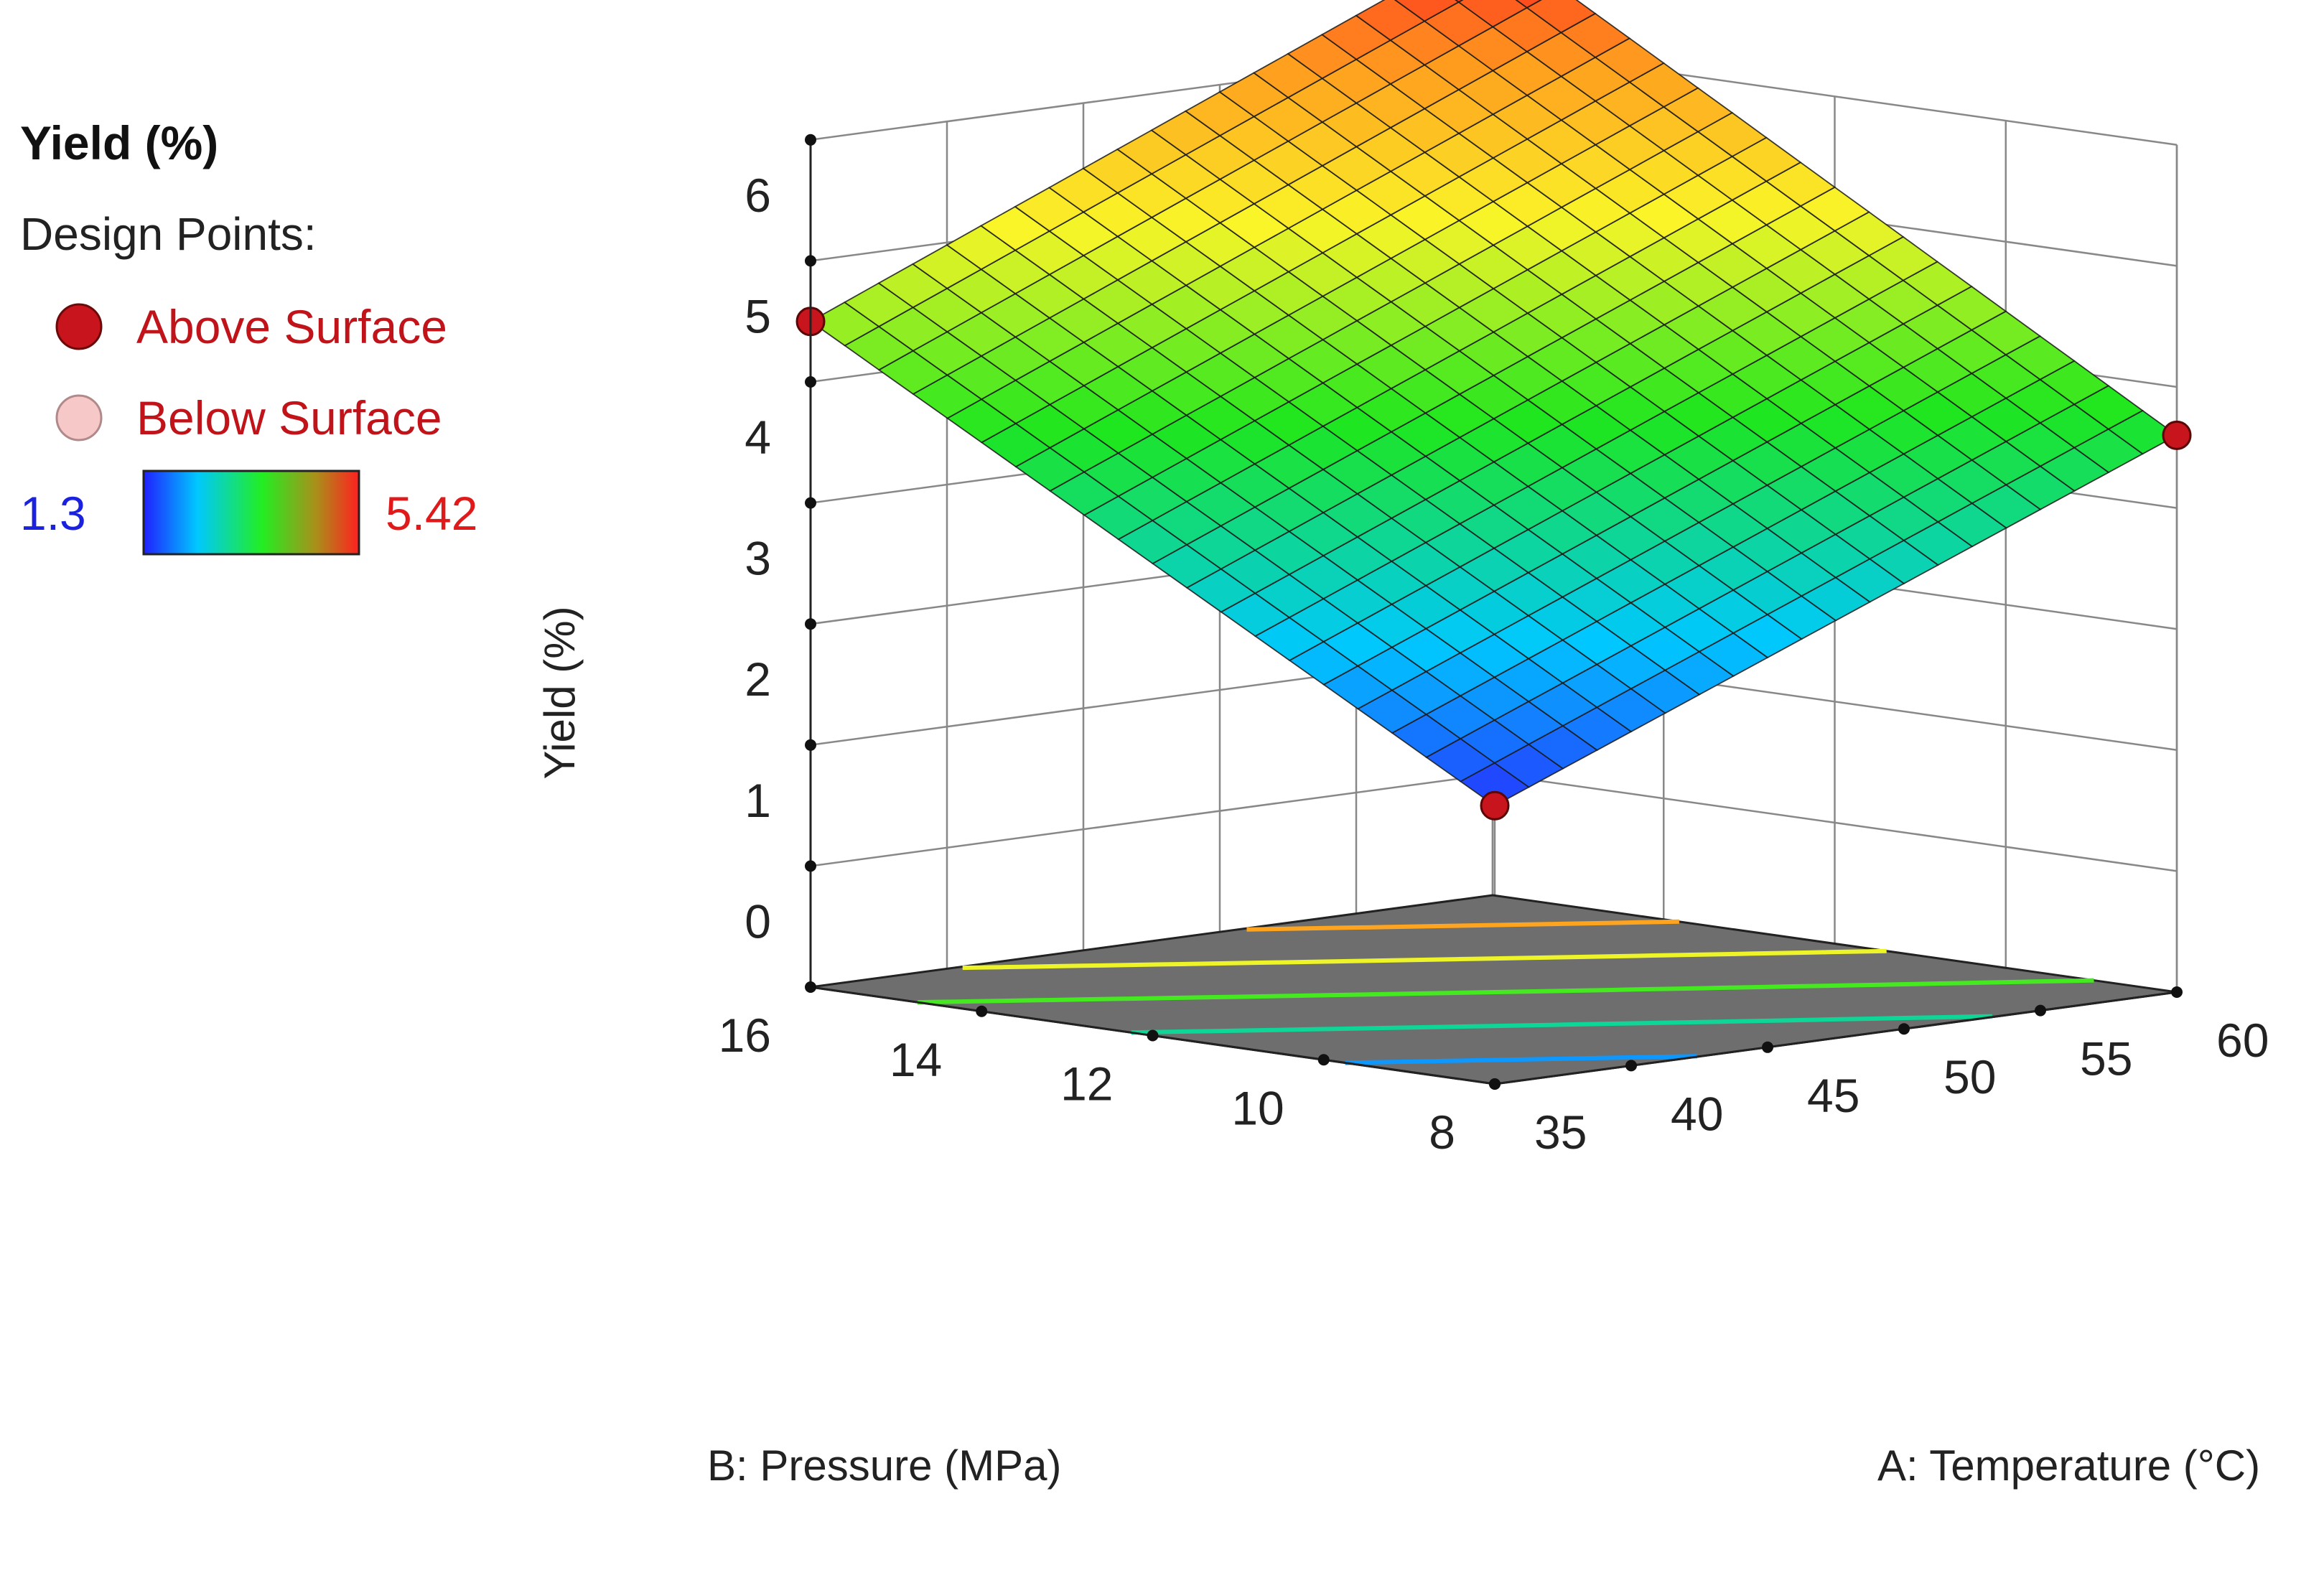  Describe the element at coordinates (758, 195) in the screenshot. I see `z-tick-label: 6` at that location.